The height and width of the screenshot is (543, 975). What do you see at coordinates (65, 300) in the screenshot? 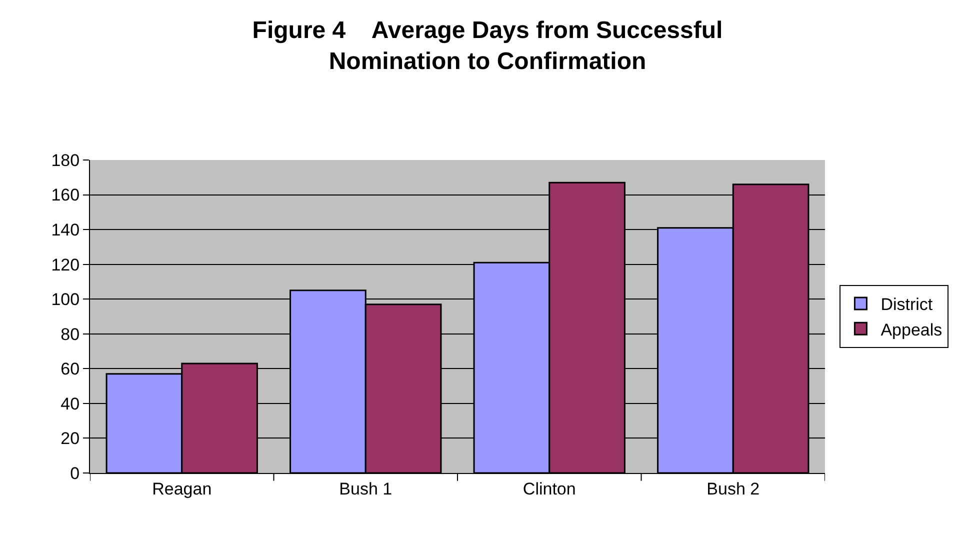
I see `y-tick-label: 100` at bounding box center [65, 300].